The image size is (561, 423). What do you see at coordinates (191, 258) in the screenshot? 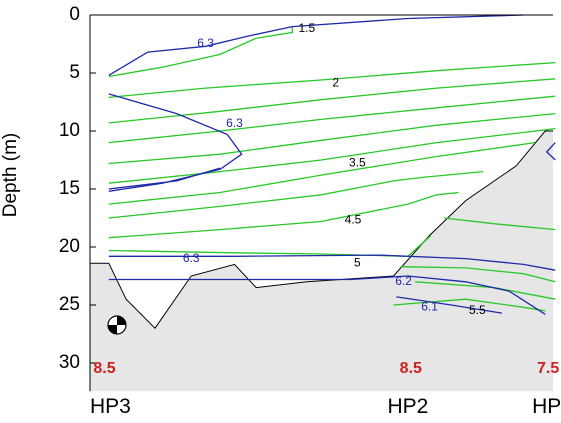
I see `contour-label-6: 6.3` at bounding box center [191, 258].